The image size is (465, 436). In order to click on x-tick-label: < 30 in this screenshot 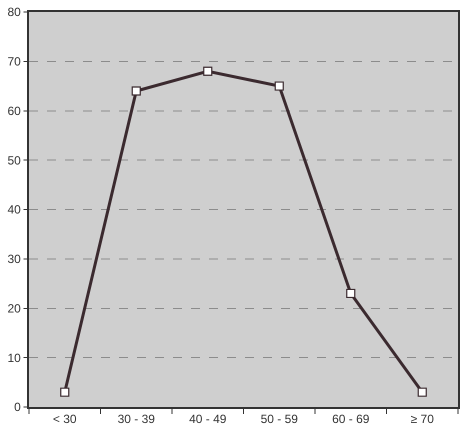, I will do `click(64, 419)`.